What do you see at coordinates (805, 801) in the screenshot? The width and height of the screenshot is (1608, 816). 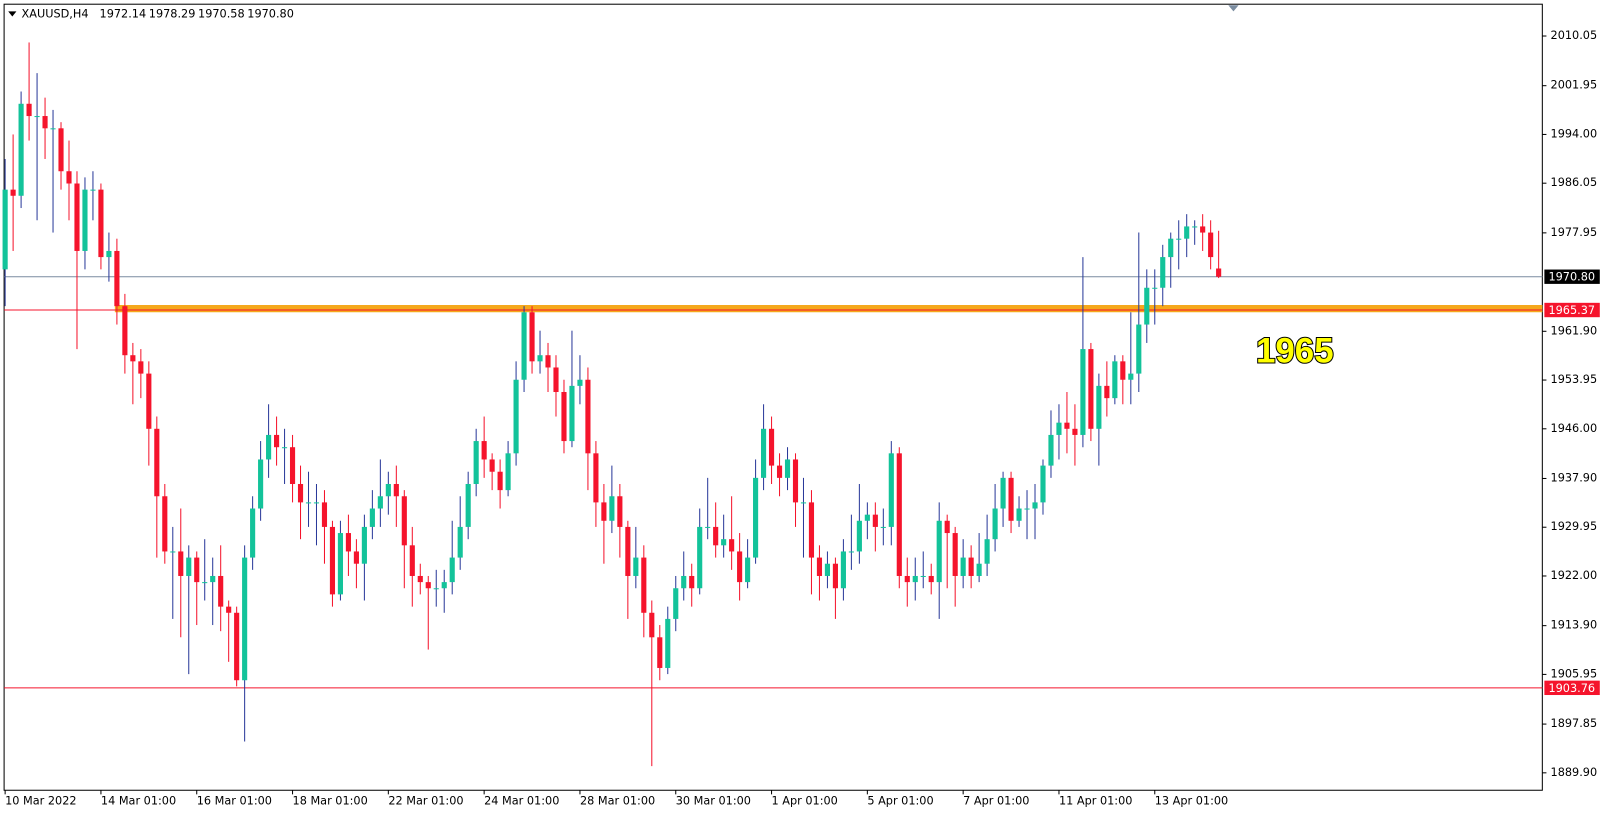 I see `x-tick-label: 1 Apr 01:00` at bounding box center [805, 801].